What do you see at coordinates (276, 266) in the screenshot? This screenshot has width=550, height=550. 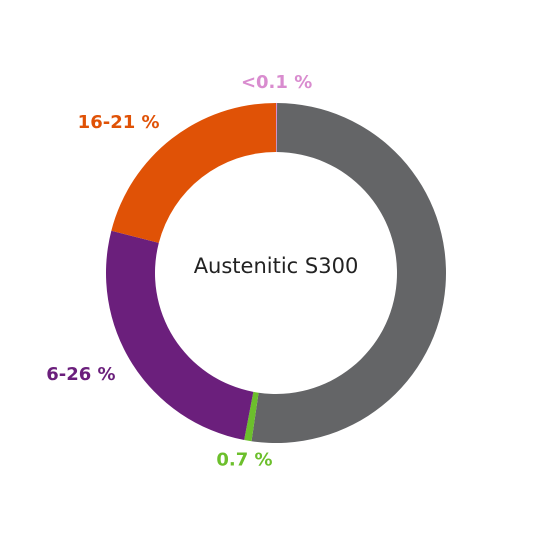 I see `center-title: Austenitic S300` at bounding box center [276, 266].